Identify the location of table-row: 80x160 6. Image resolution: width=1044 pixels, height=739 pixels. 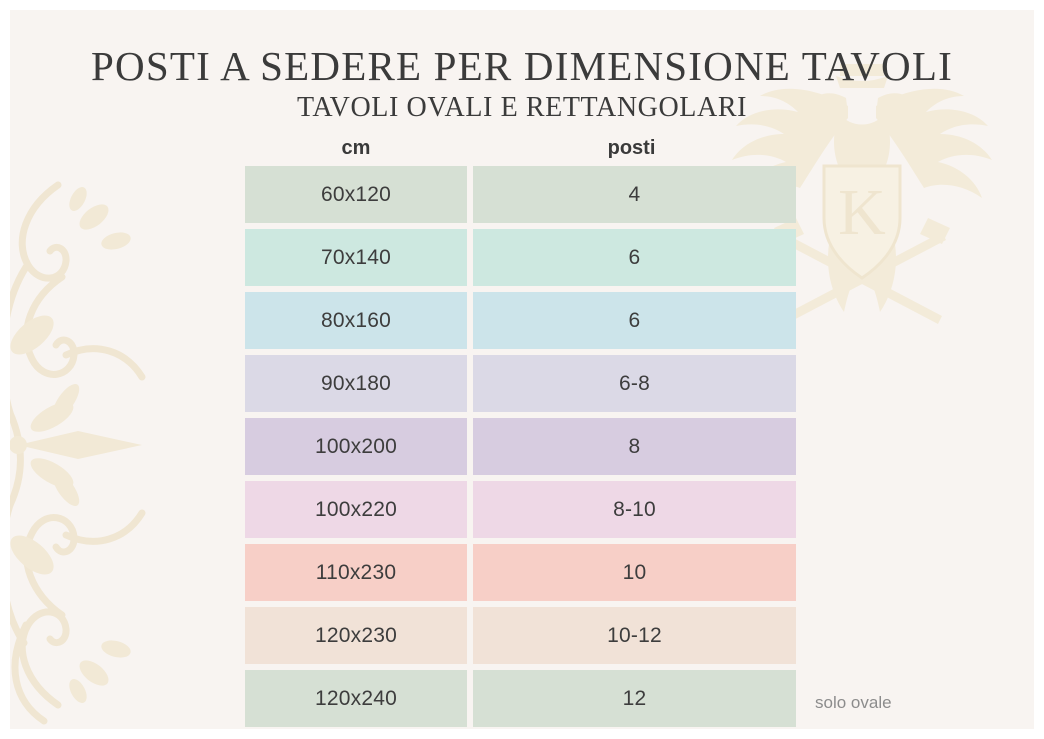
(520, 320).